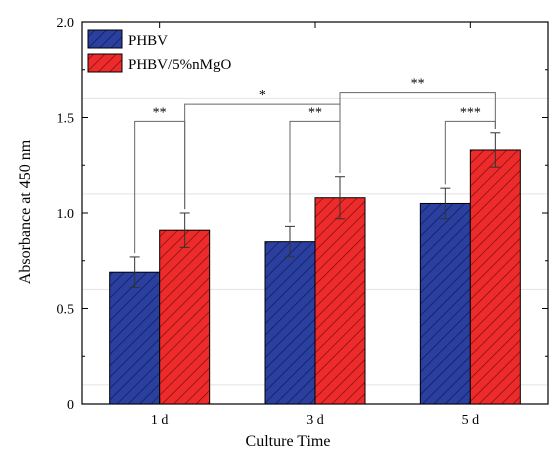 The image size is (555, 456). Describe the element at coordinates (471, 420) in the screenshot. I see `x-tick-label-2: 5 d` at that location.